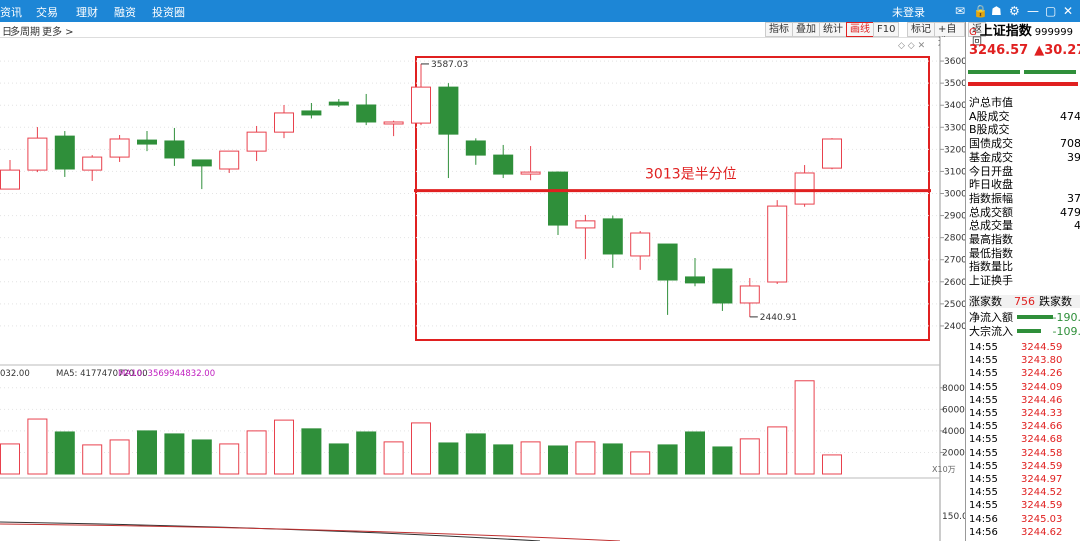 The width and height of the screenshot is (1080, 541). Describe the element at coordinates (58, 32) in the screenshot. I see `period-tab: 更多 >` at that location.